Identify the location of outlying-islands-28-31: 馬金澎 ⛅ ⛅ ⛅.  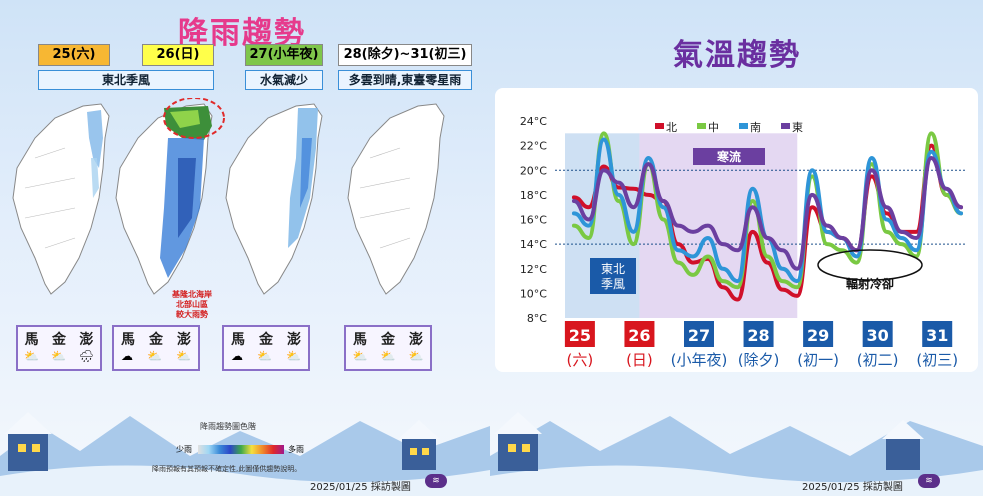
(388, 348).